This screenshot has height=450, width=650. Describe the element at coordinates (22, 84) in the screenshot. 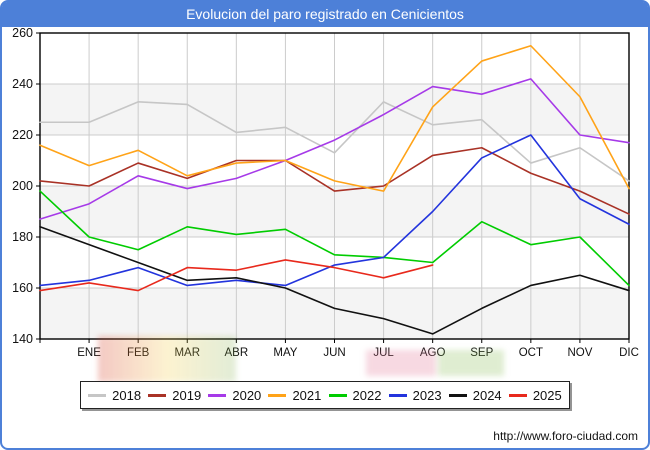

I see `y-tick-label-240: 240` at that location.